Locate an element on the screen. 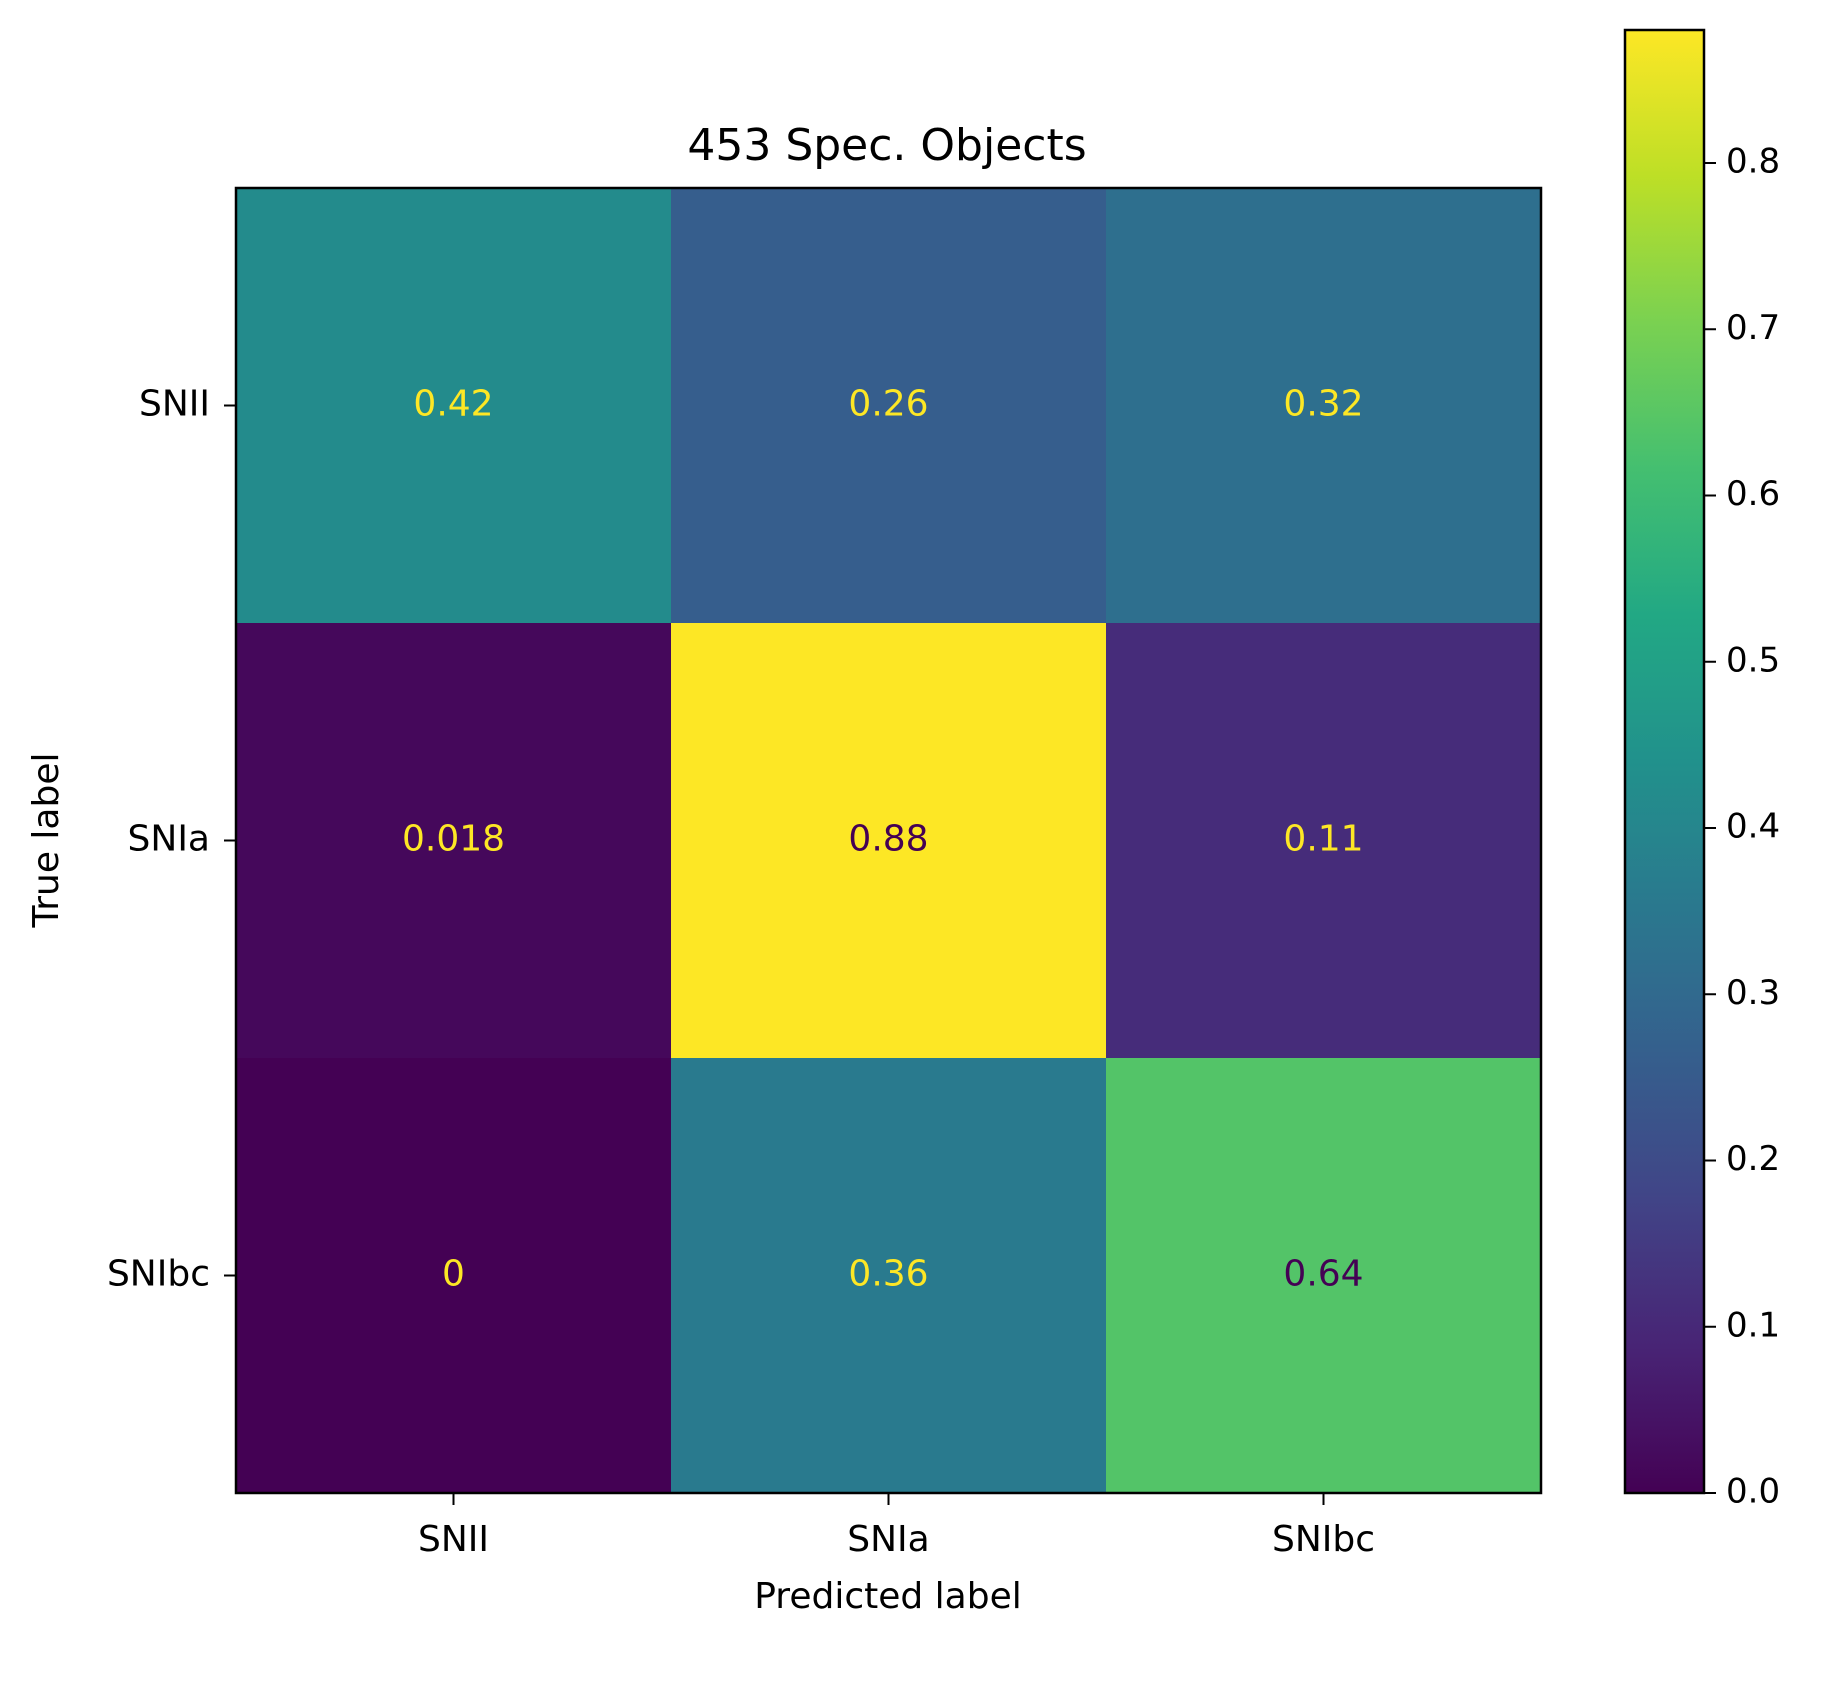  colorbar-tick-label: 0.7 is located at coordinates (1753, 328).